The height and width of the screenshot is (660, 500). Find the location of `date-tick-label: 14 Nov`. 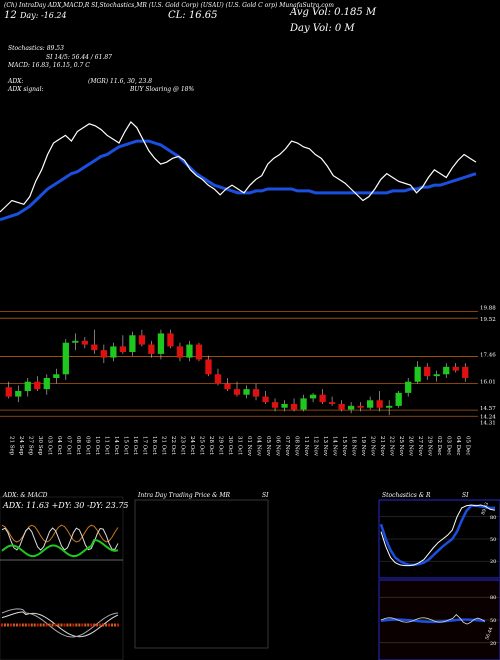

date-tick-label: 14 Nov is located at coordinates (335, 446).